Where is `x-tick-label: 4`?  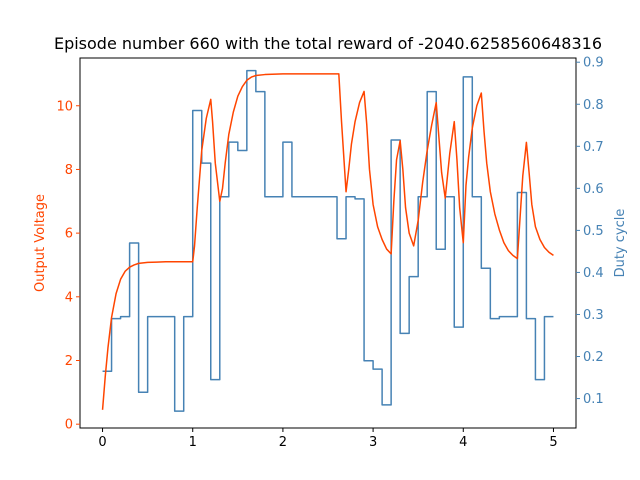
x-tick-label: 4 is located at coordinates (463, 442).